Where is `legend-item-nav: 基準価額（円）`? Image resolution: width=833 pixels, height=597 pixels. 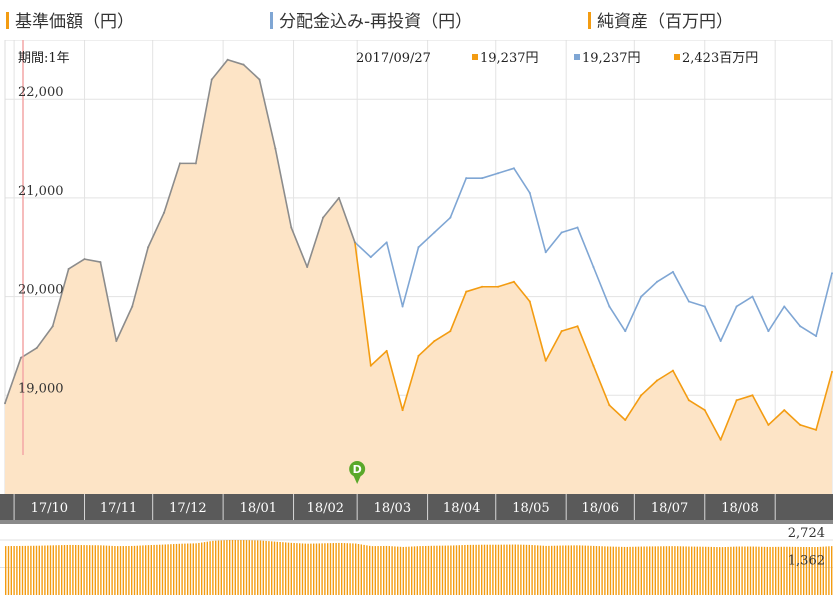 legend-item-nav: 基準価額（円） is located at coordinates (70, 19).